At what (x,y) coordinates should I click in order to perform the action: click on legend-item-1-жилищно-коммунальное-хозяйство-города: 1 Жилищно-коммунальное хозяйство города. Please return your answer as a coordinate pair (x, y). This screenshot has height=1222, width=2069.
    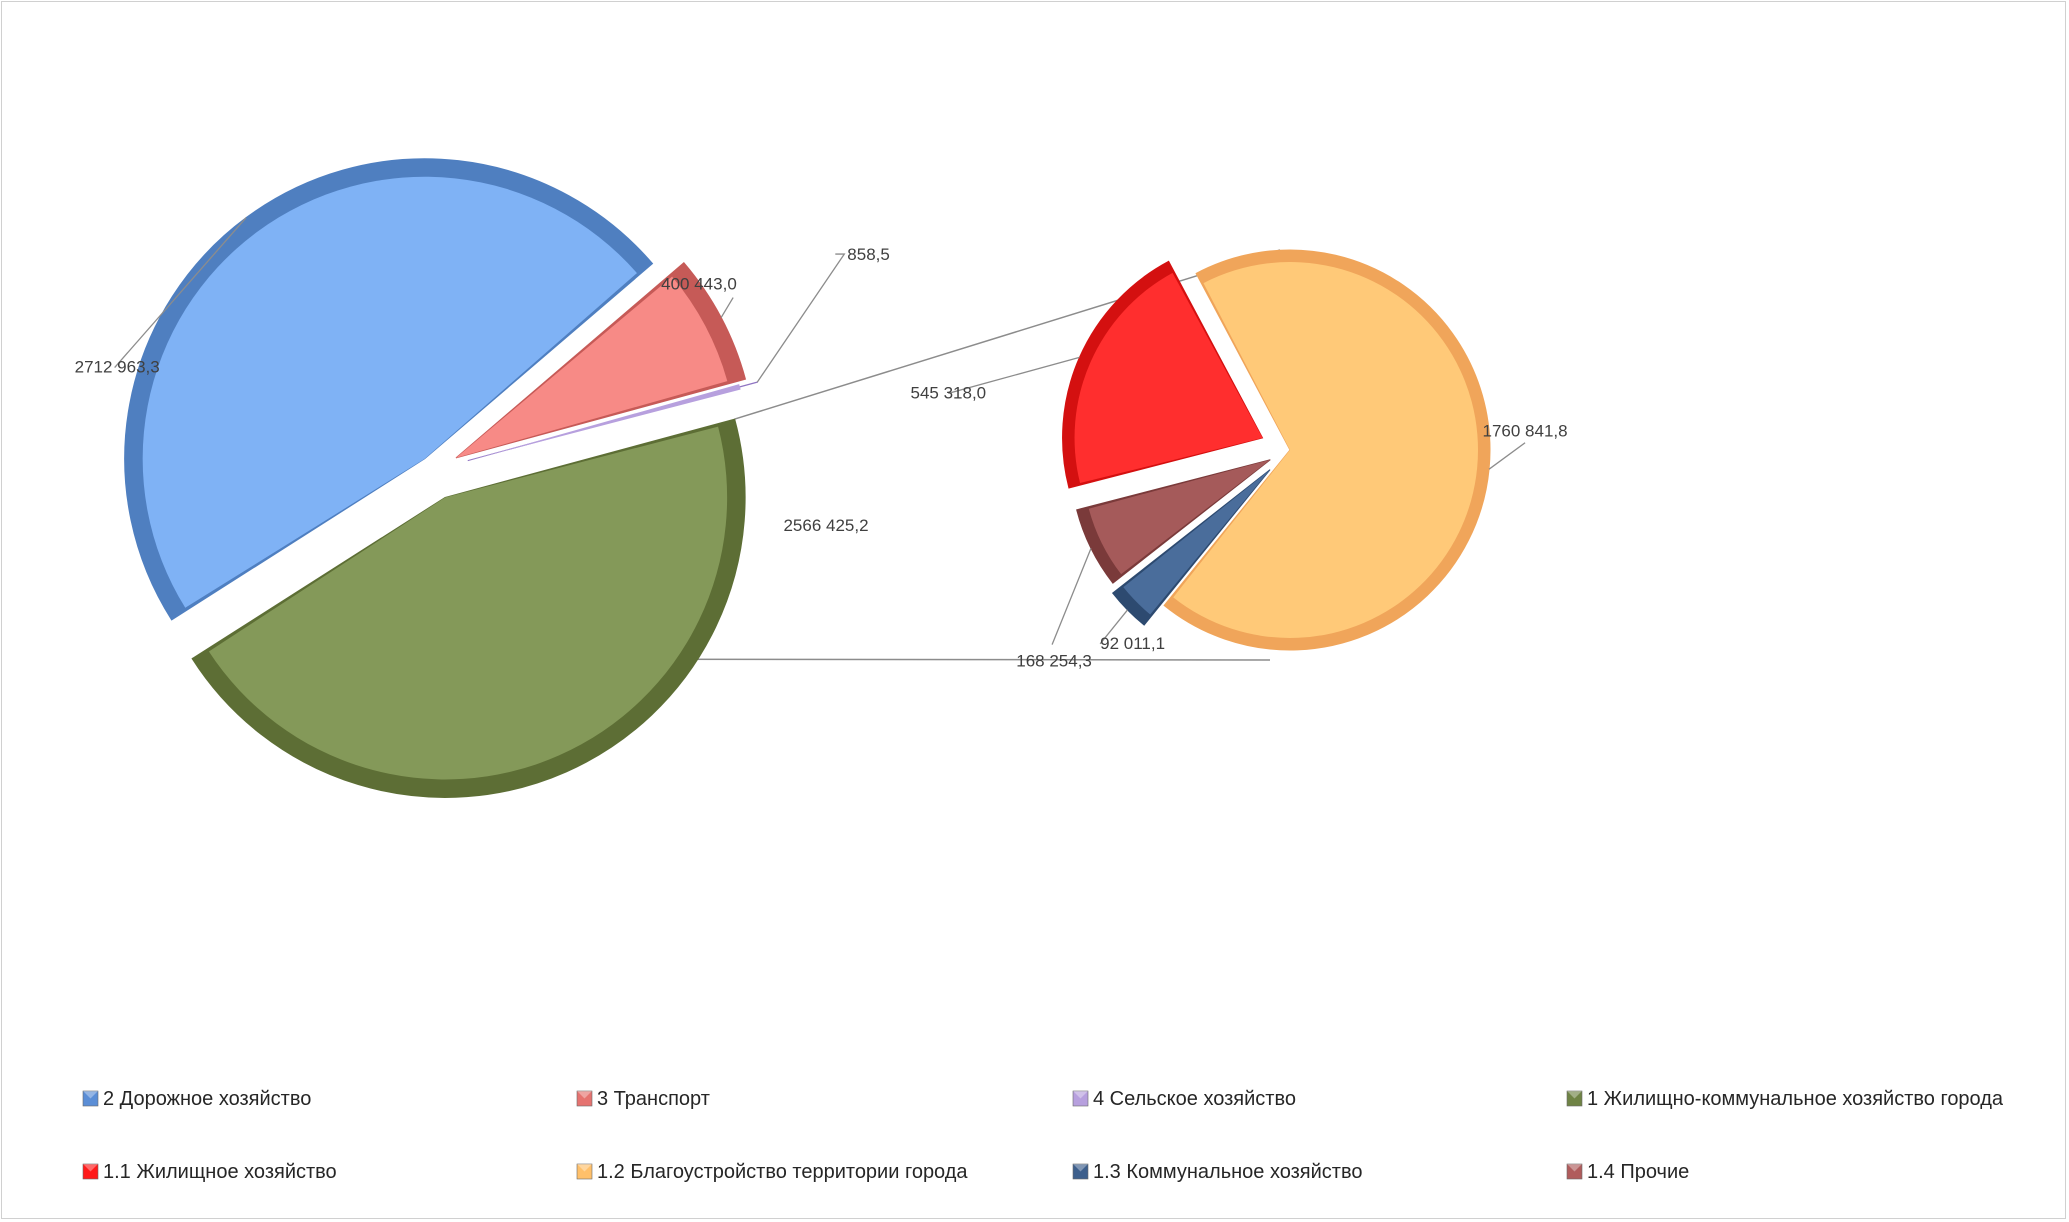
    Looking at the image, I should click on (1785, 1099).